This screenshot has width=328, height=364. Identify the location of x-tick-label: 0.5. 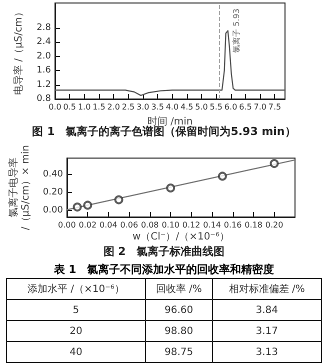
(69, 107).